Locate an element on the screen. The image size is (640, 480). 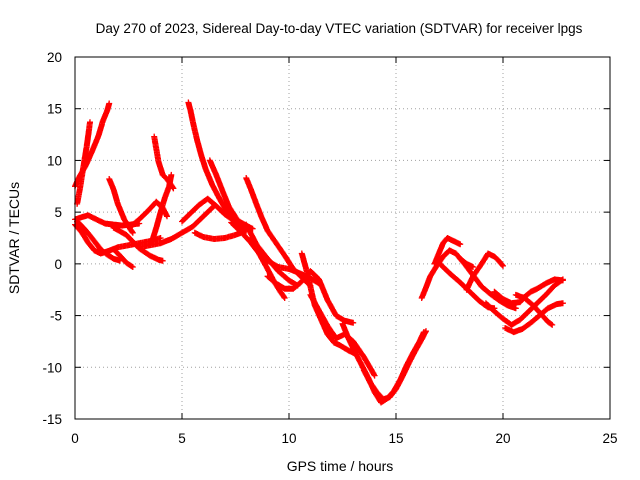
y-tick-label: 10 is located at coordinates (54, 160).